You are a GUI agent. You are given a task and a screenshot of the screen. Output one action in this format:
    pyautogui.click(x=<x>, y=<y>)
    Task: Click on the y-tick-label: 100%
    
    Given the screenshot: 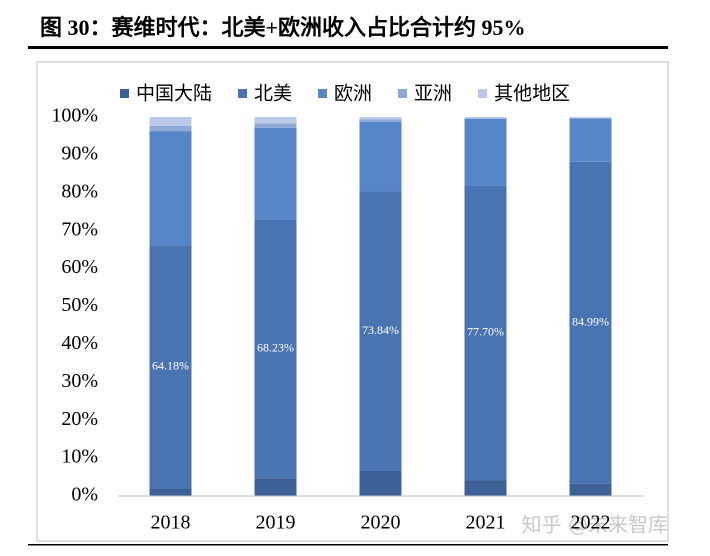 What is the action you would take?
    pyautogui.click(x=74, y=116)
    